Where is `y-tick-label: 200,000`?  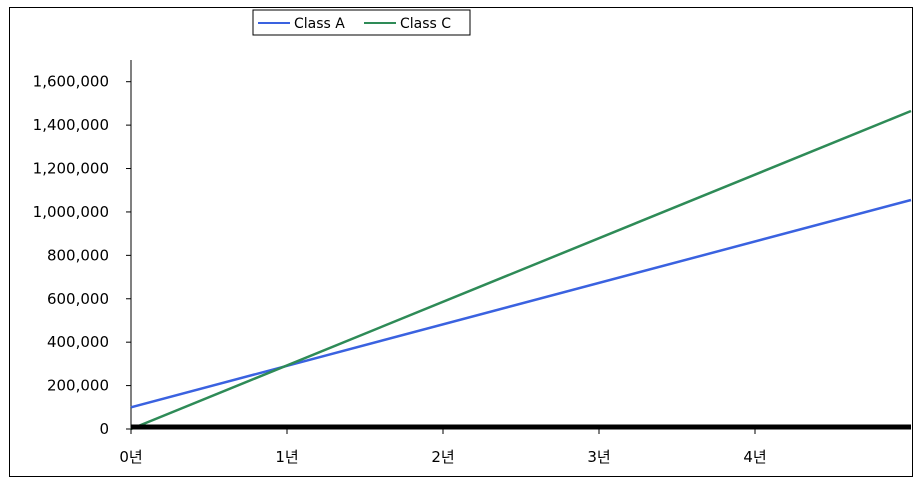 y-tick-label: 200,000 is located at coordinates (78, 386).